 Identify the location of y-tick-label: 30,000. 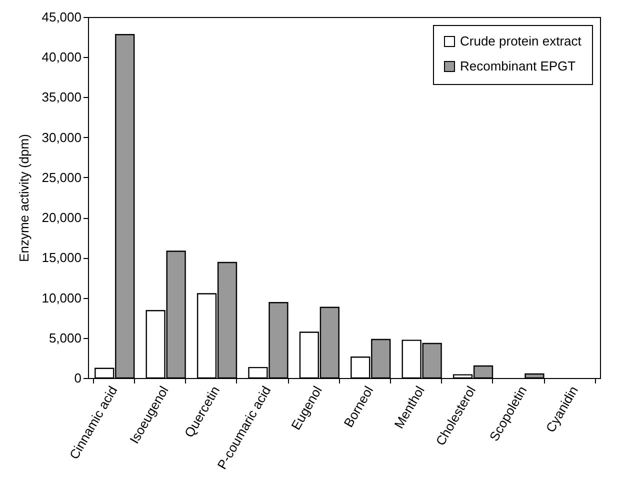
(62, 137).